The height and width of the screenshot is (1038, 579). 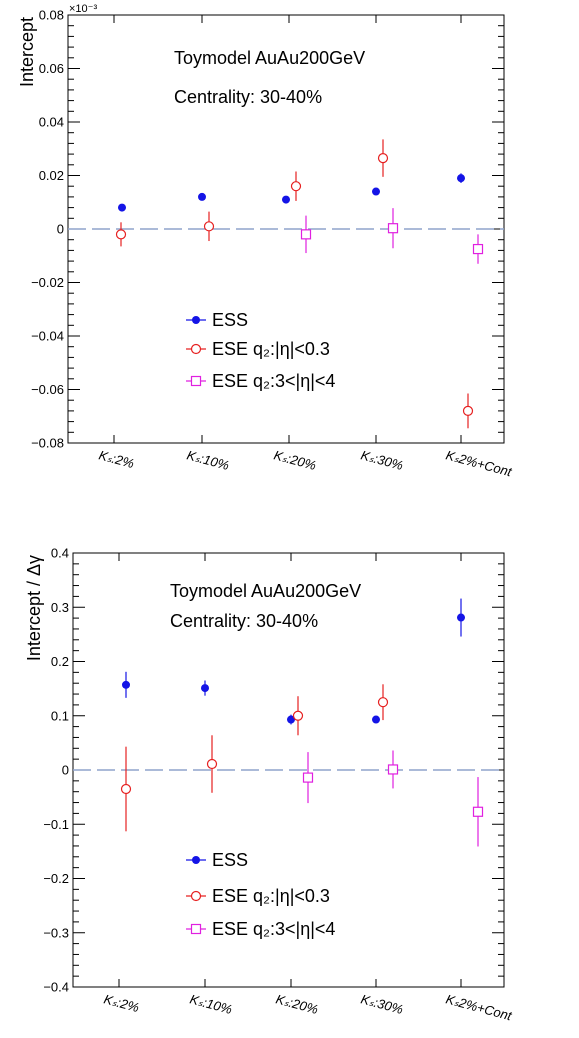 What do you see at coordinates (47, 443) in the screenshot?
I see `y-tick-label: −0.08` at bounding box center [47, 443].